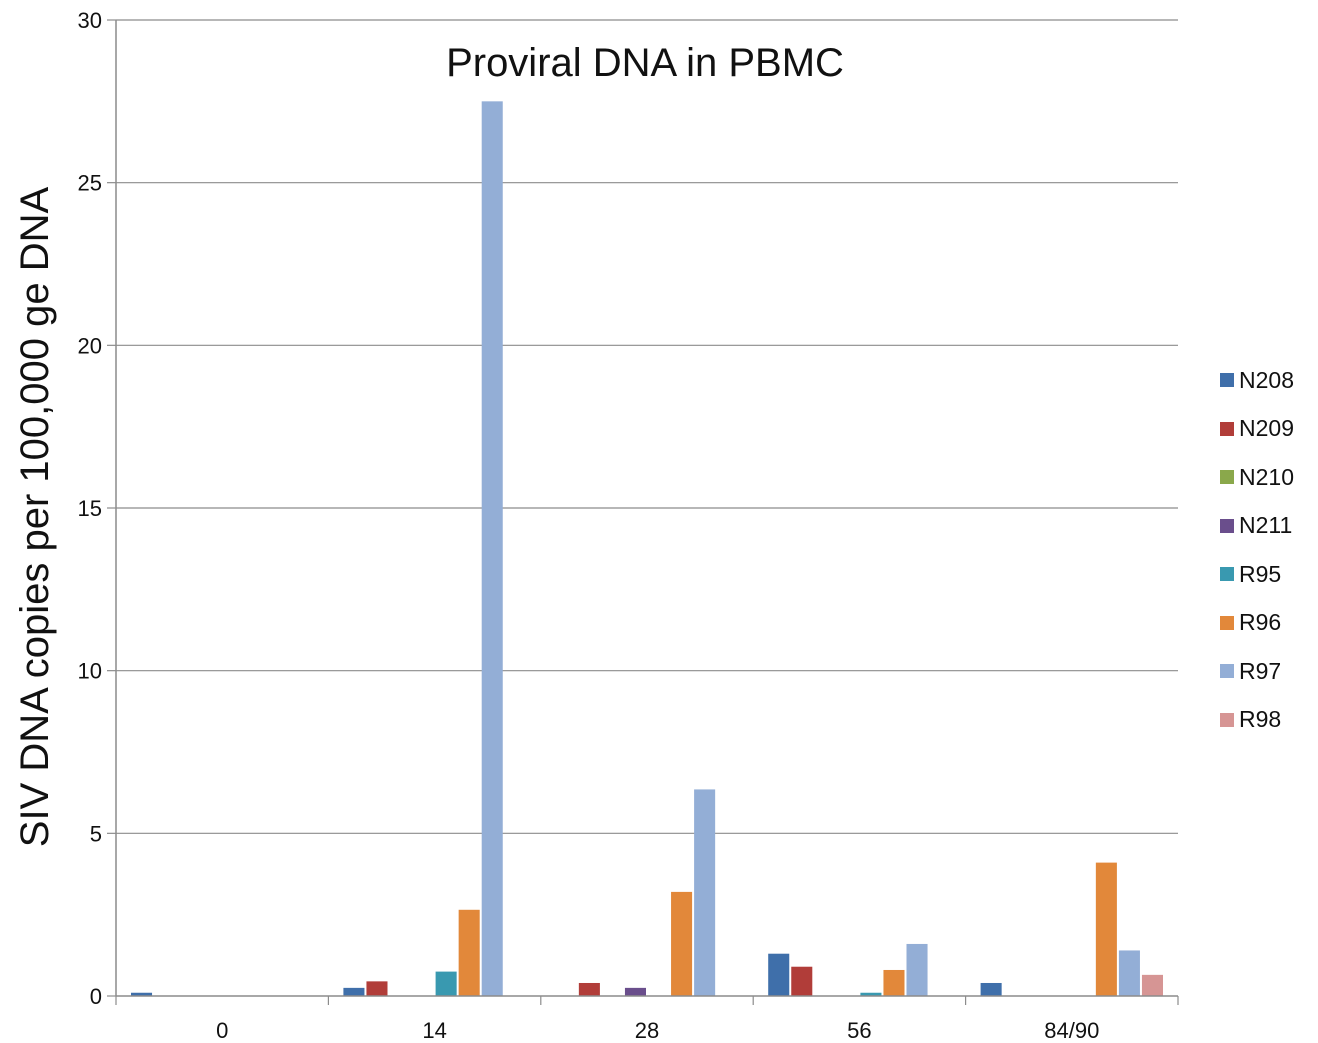 This screenshot has width=1318, height=1043. I want to click on y-tick-label: 15, so click(90, 508).